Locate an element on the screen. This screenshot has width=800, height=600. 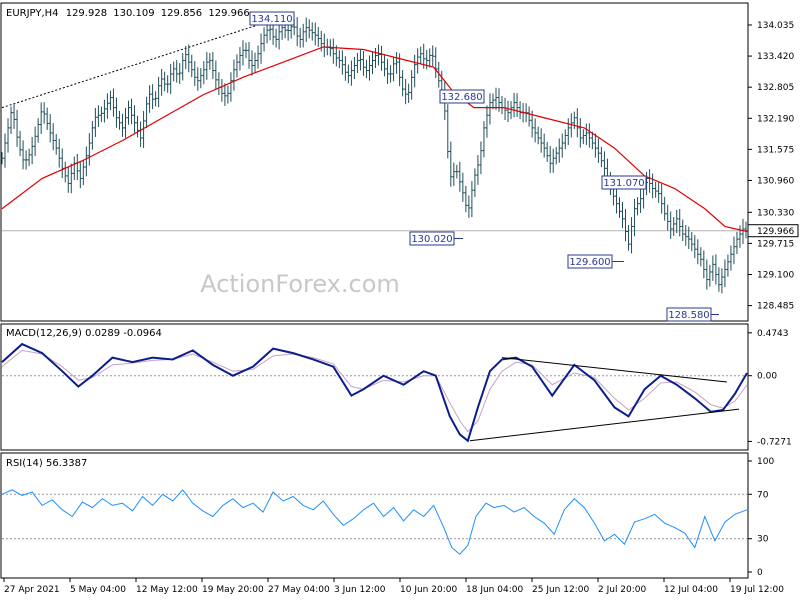
price-trend-line is located at coordinates (136, 64).